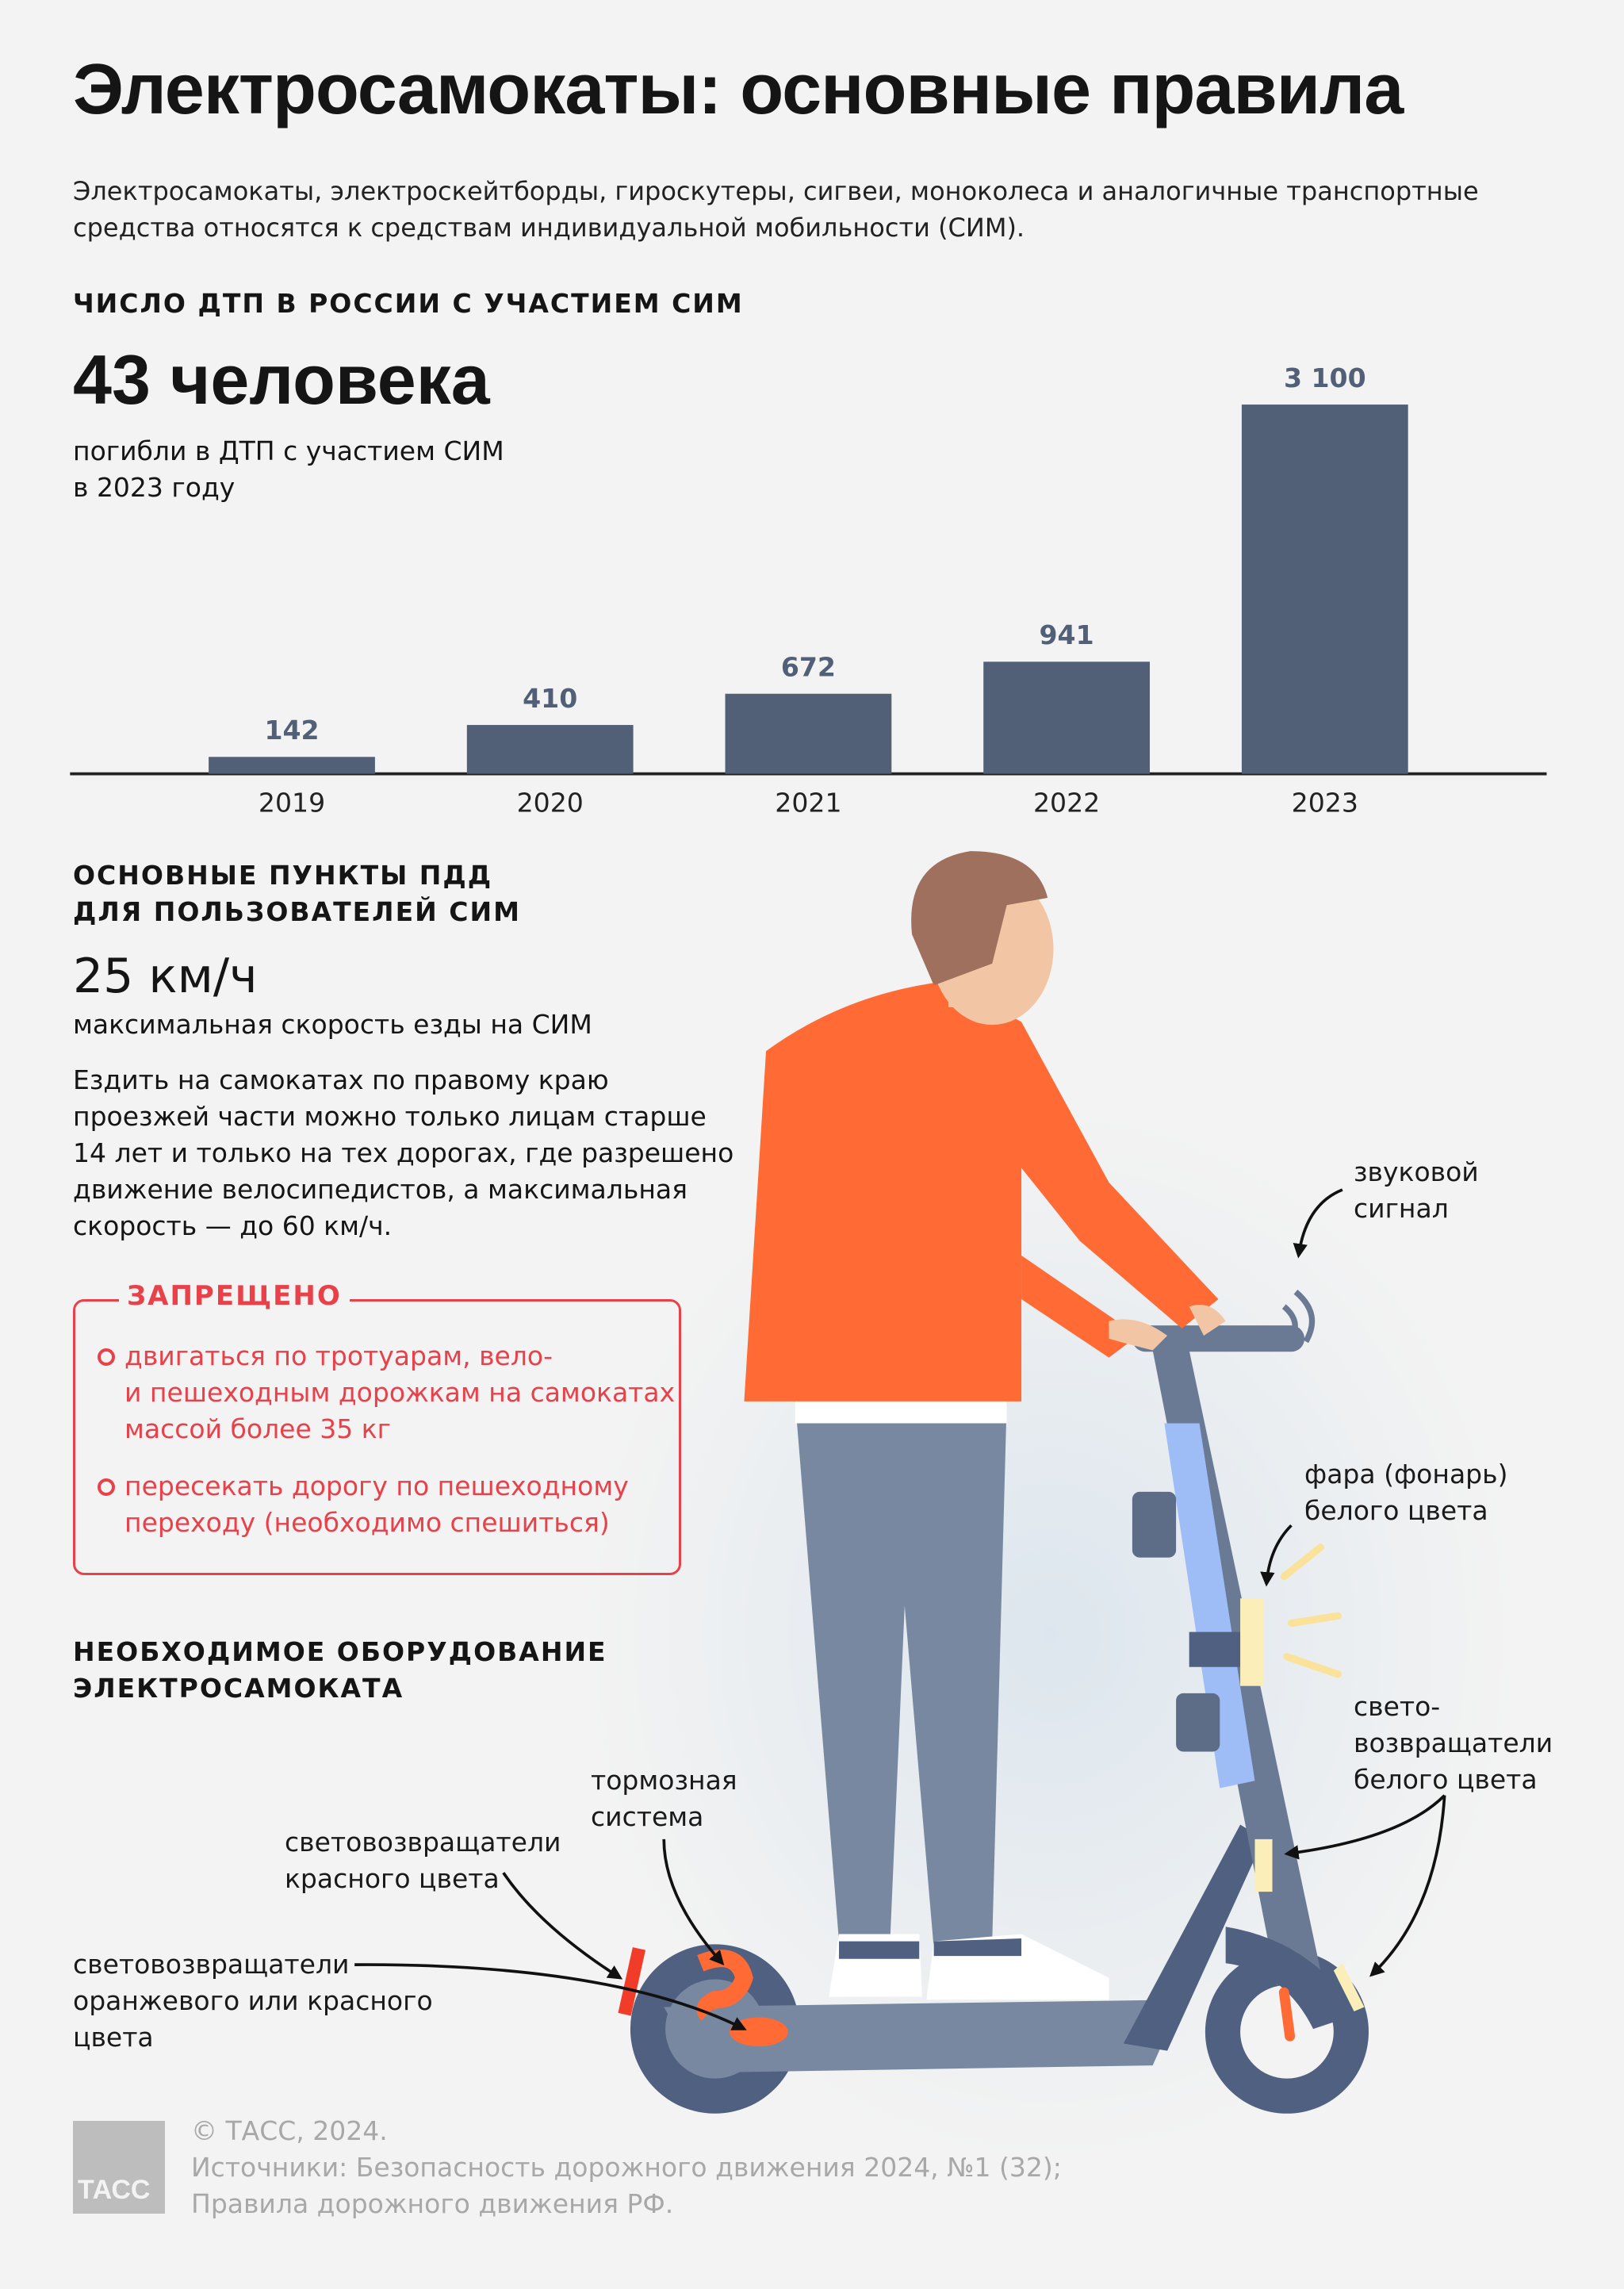 The image size is (1624, 2289). I want to click on label-headlight: фара (фонарь) белого цвета, so click(1405, 1492).